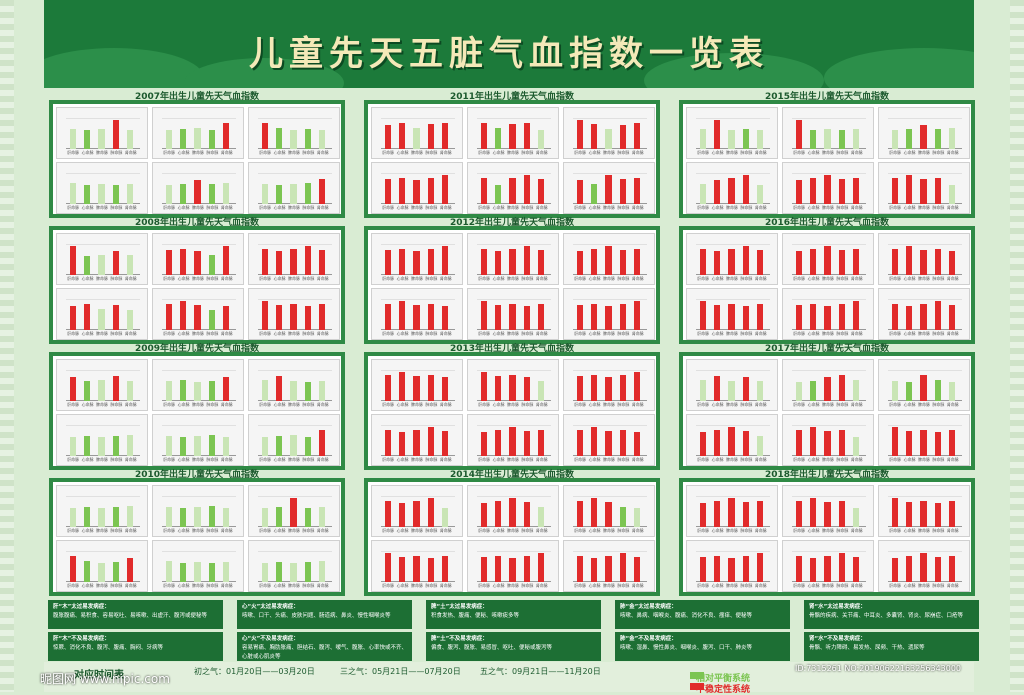 The height and width of the screenshot is (695, 1024). I want to click on info-body: 偏食、腹泻、腹胀、易感冒、呕吐、便秘或腹泻等, so click(492, 648).